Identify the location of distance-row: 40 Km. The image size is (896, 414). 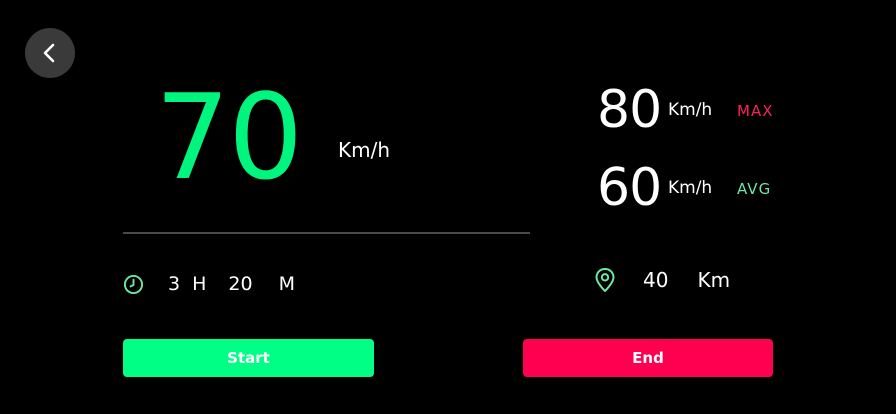
(662, 280).